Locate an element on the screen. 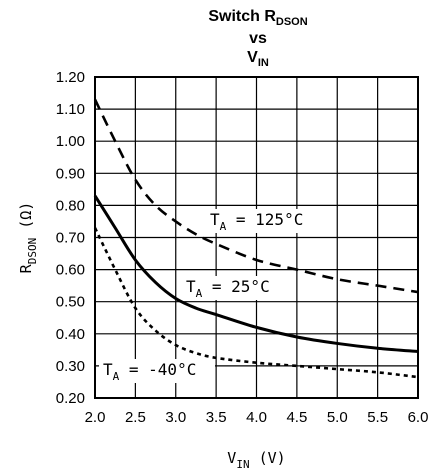 The height and width of the screenshot is (471, 431). x-tick-labels: 2.0 2.5 3.0 3.5 4.0 4.5 5.0 5.5 6.0 is located at coordinates (257, 417).